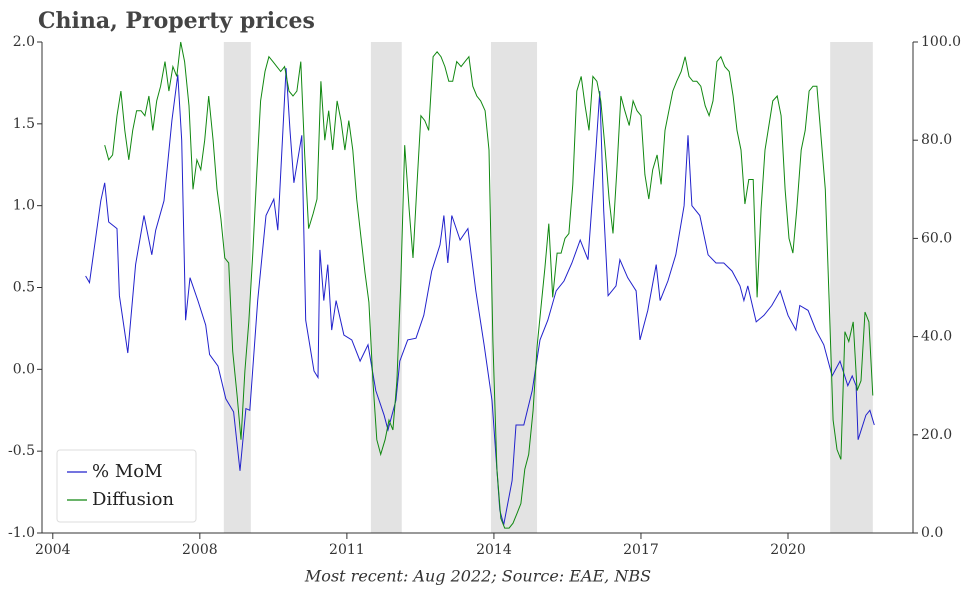 This screenshot has width=972, height=589. What do you see at coordinates (24, 206) in the screenshot?
I see `y-tick-label: 1.0` at bounding box center [24, 206].